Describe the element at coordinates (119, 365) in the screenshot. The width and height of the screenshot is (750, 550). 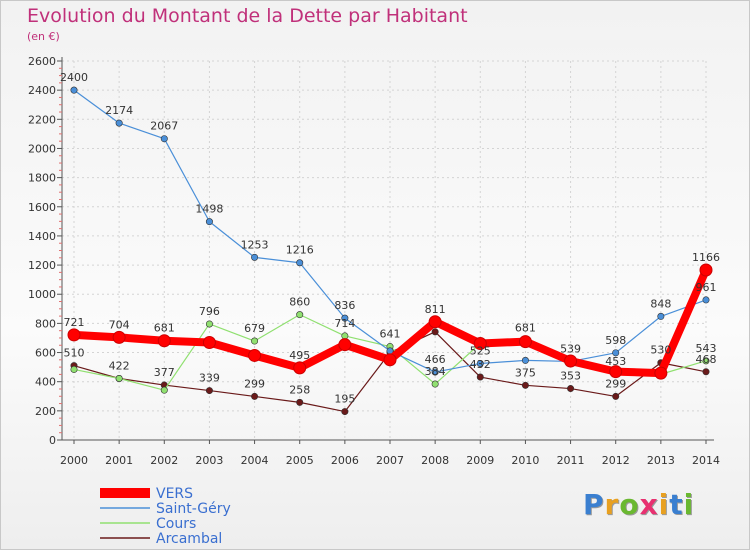
I see `data-label: 422` at that location.